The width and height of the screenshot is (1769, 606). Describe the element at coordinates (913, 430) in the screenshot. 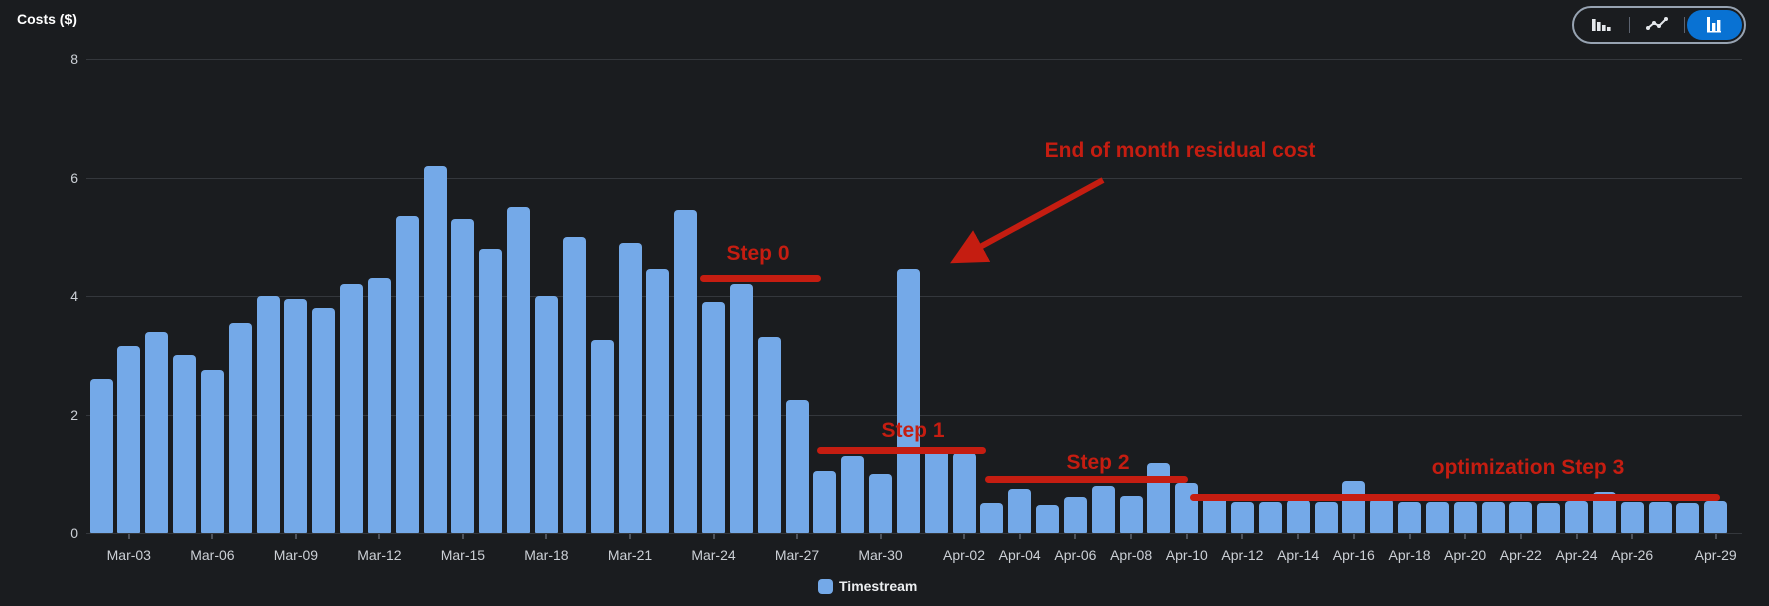

I see `step-1-label: Step 1` at that location.